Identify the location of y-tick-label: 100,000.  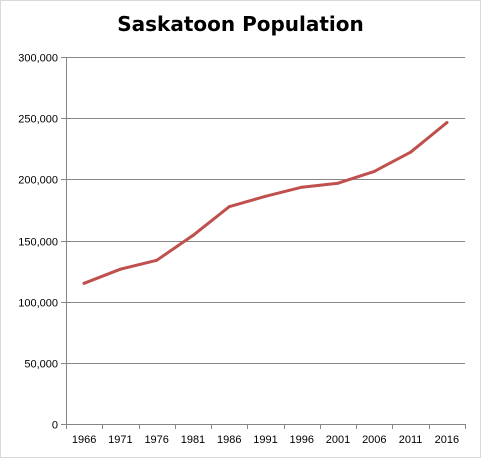
(38, 304).